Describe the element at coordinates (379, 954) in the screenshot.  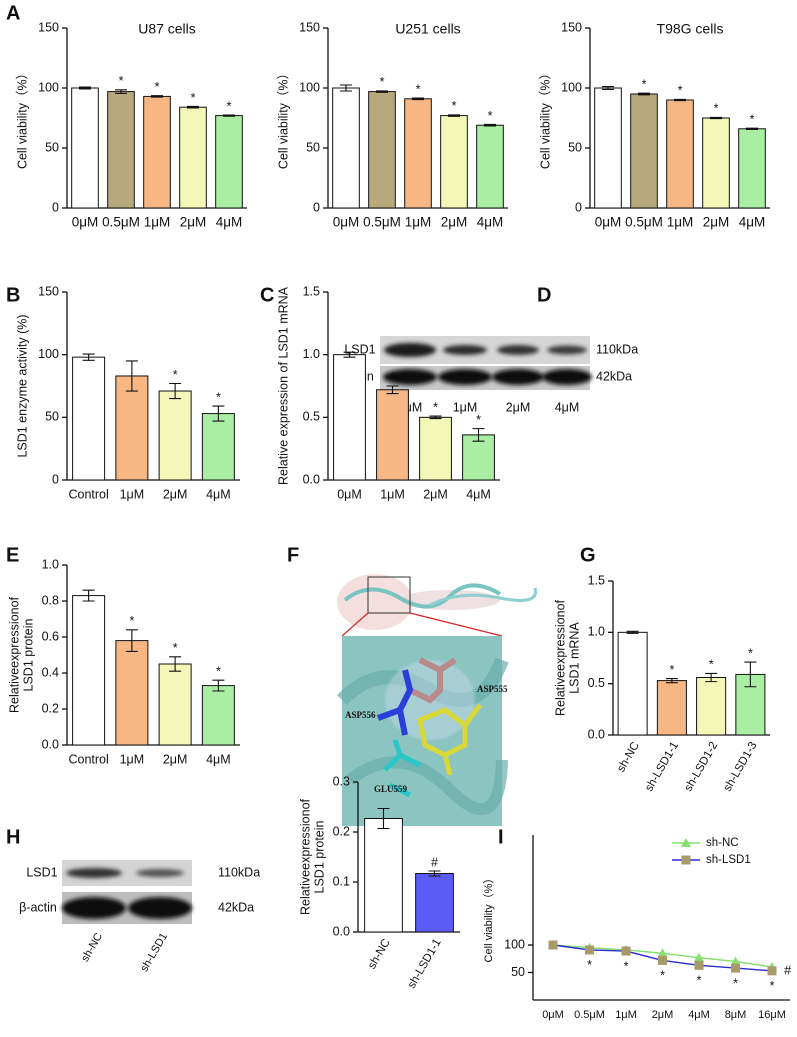
I see `x-tick-label: sh-NC` at that location.